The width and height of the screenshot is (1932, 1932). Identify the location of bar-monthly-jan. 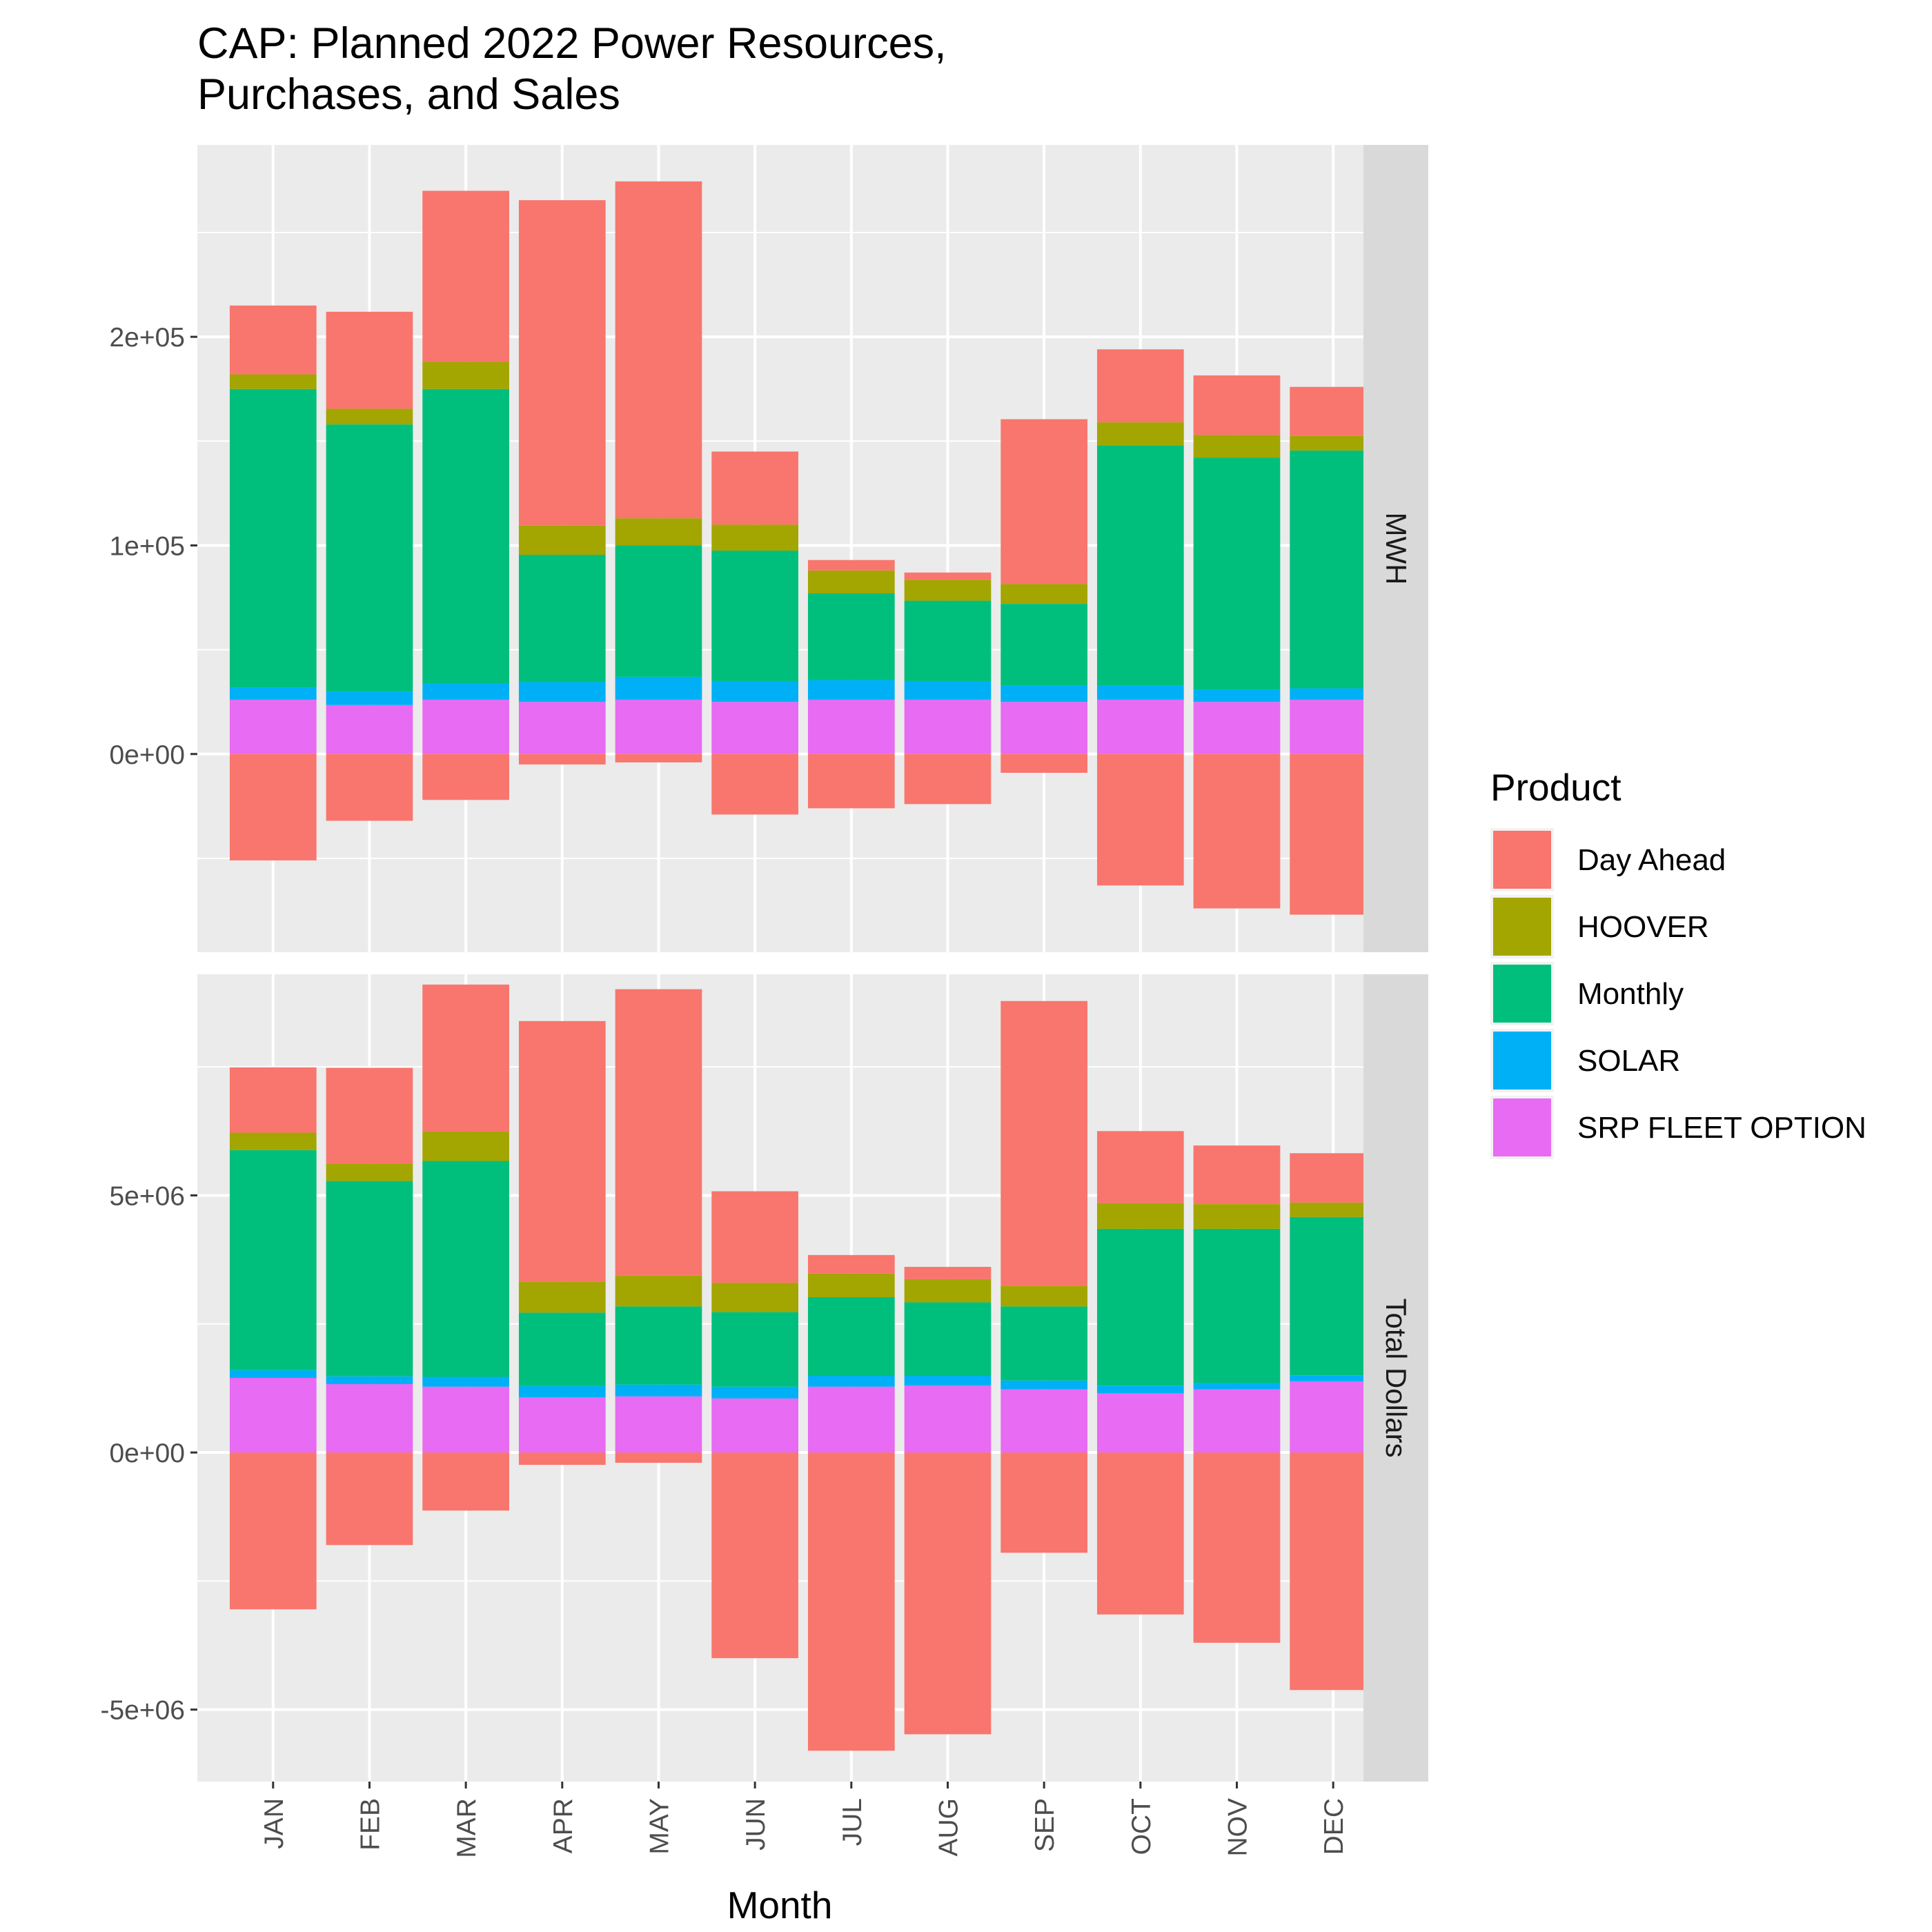
(273, 1260).